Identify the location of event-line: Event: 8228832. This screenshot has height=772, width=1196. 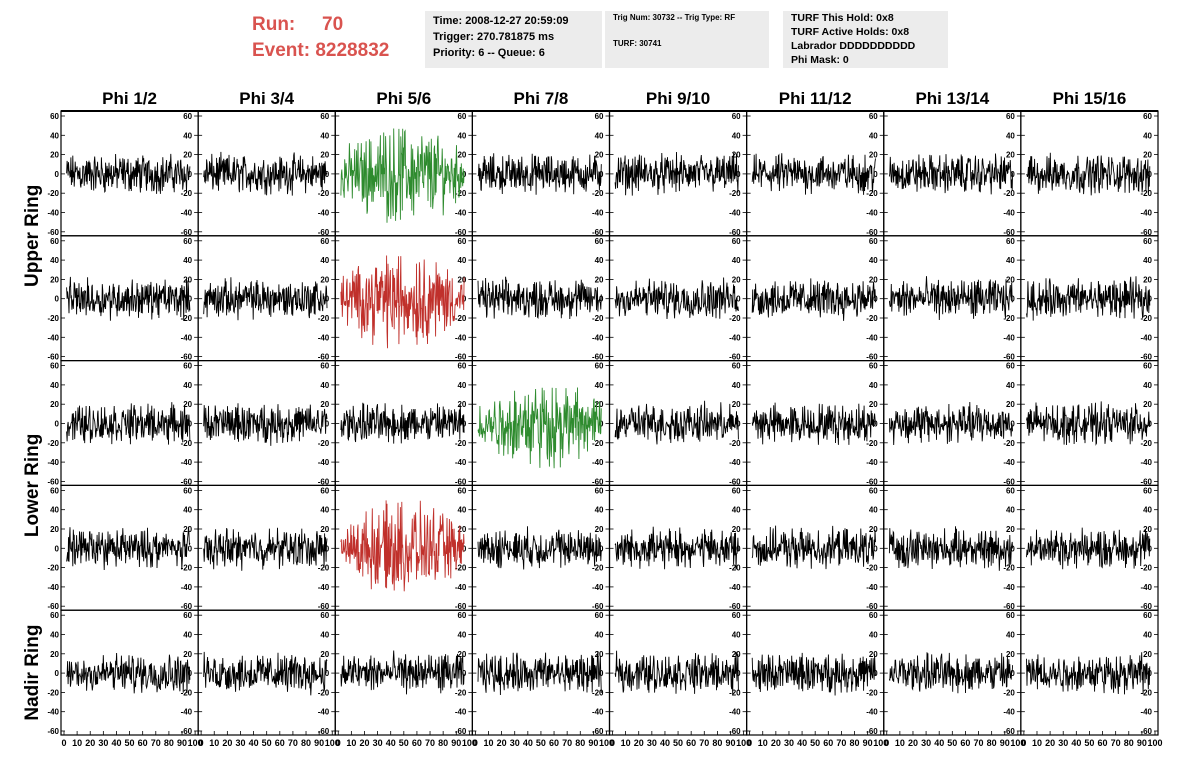
(320, 51).